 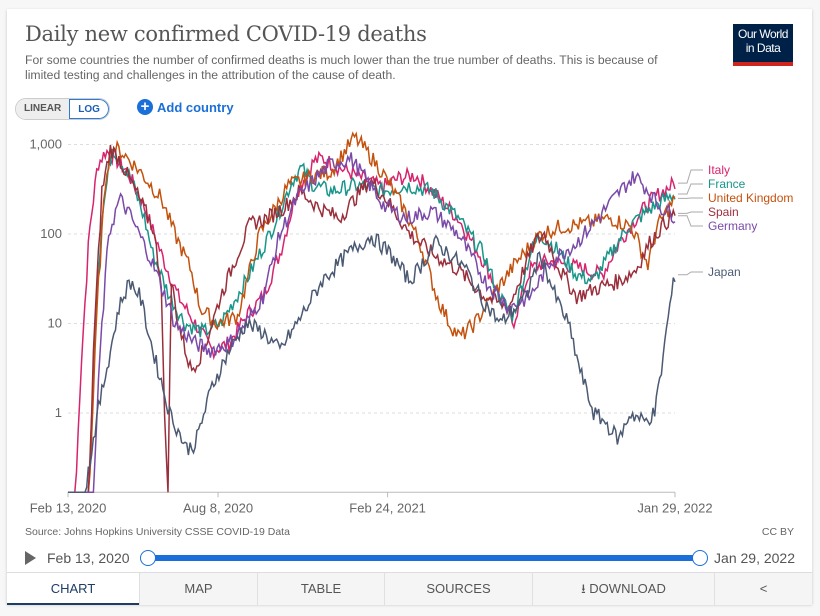 What do you see at coordinates (724, 272) in the screenshot?
I see `legend-label-japan: Japan` at bounding box center [724, 272].